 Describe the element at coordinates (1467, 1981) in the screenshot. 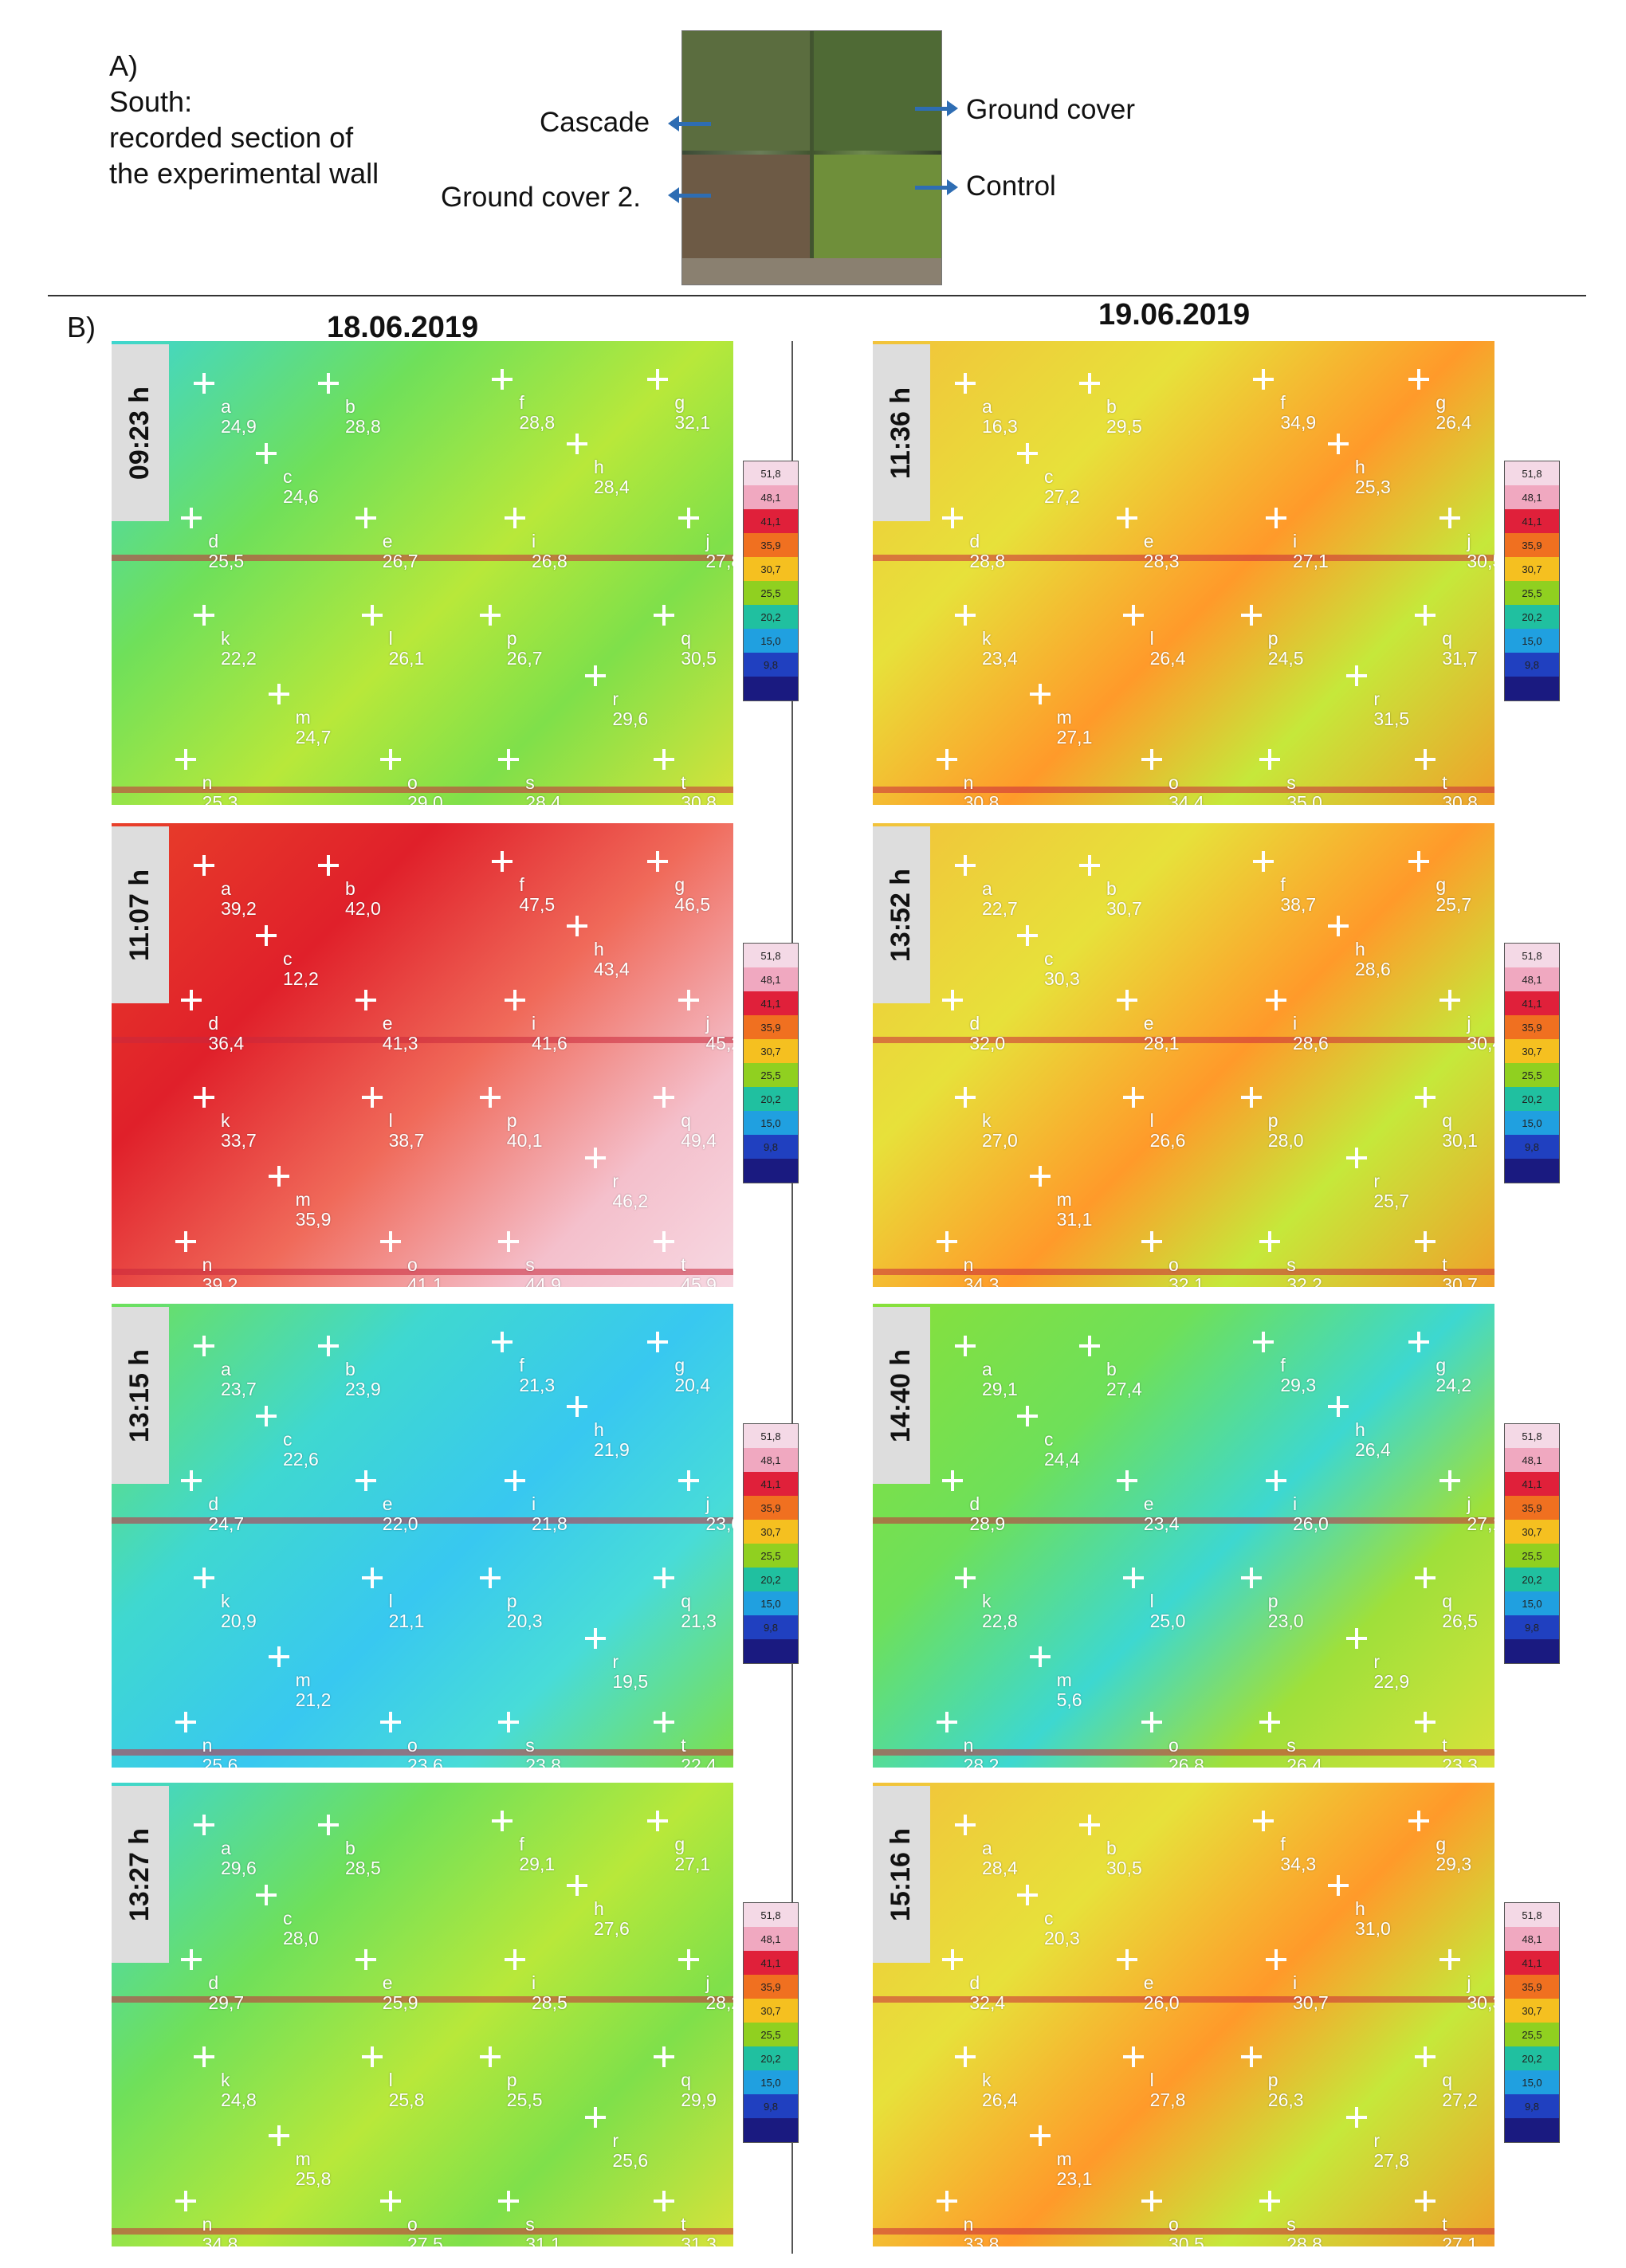

I see `measurement-point-j: j30,3` at that location.